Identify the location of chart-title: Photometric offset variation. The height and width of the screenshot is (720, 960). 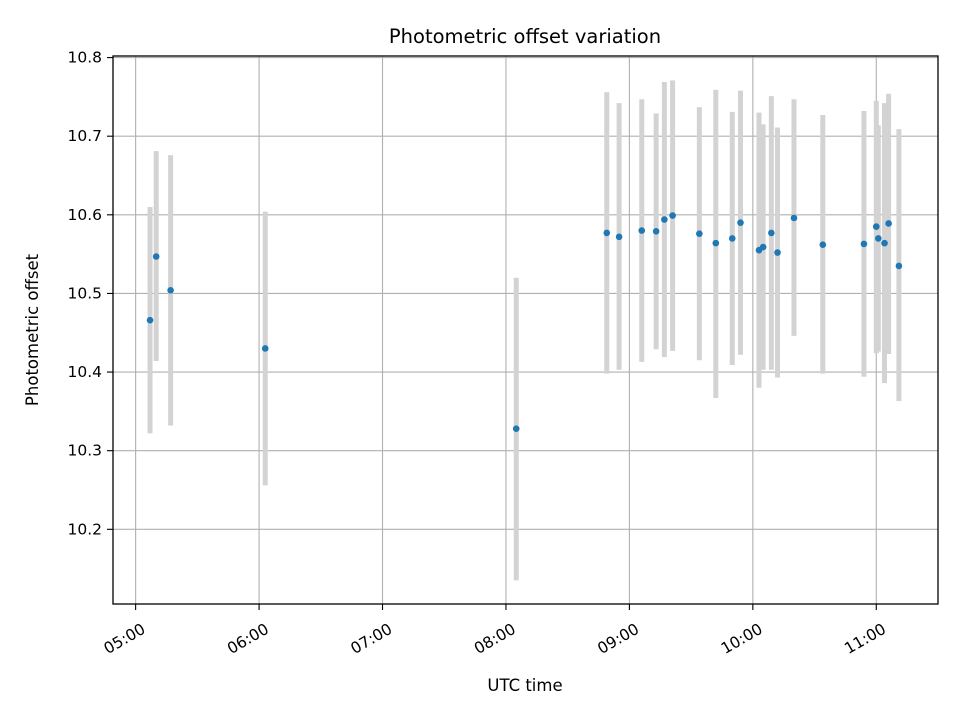
(525, 36).